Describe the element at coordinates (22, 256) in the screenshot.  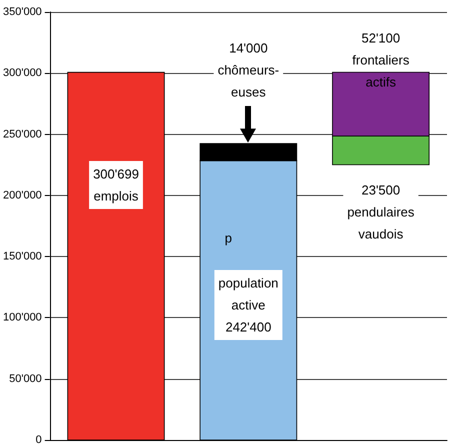
I see `y-tick-label: 150'000` at that location.